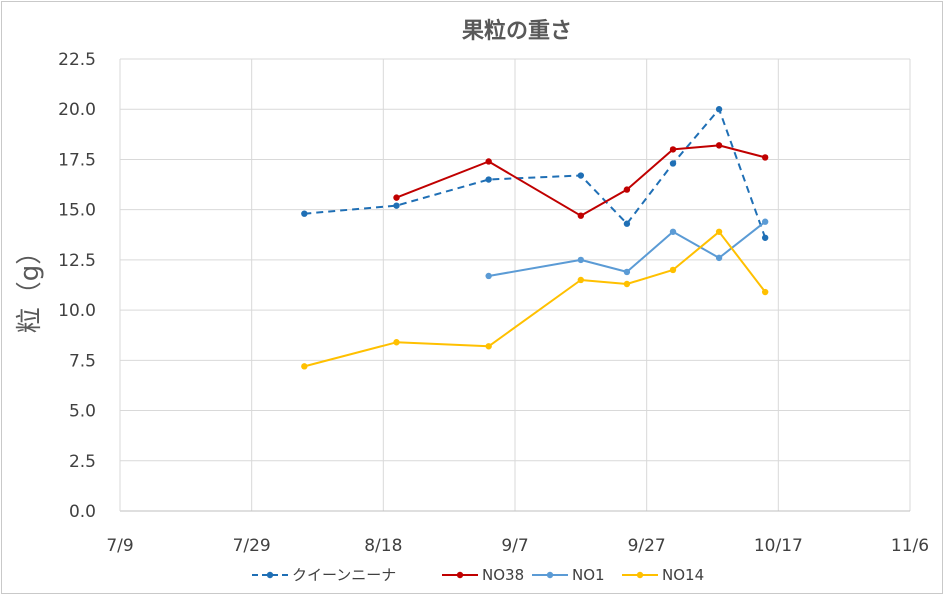 The image size is (946, 597). Describe the element at coordinates (77, 160) in the screenshot. I see `y-tick-label: 17.5` at that location.